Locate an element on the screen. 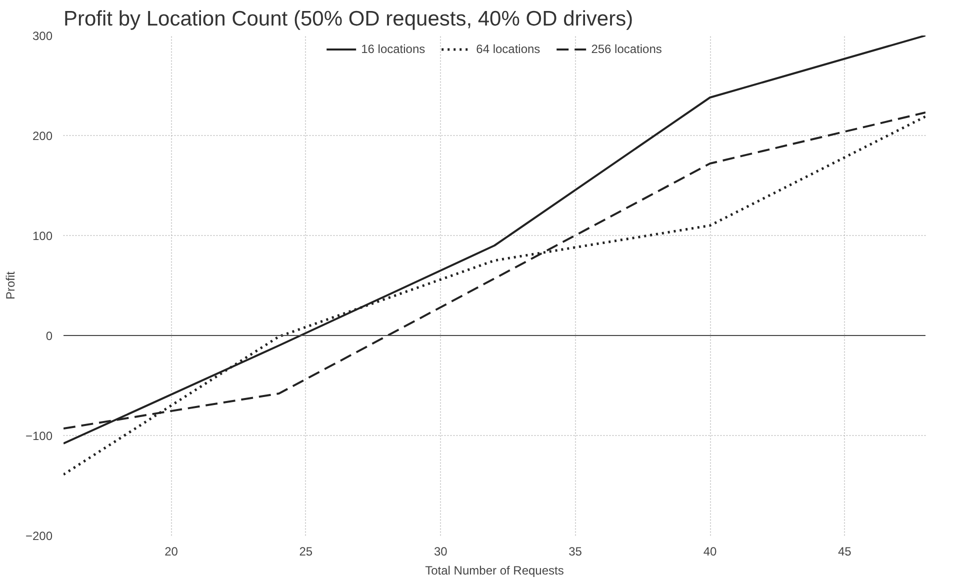  y-tick-label: 200 is located at coordinates (42, 136).